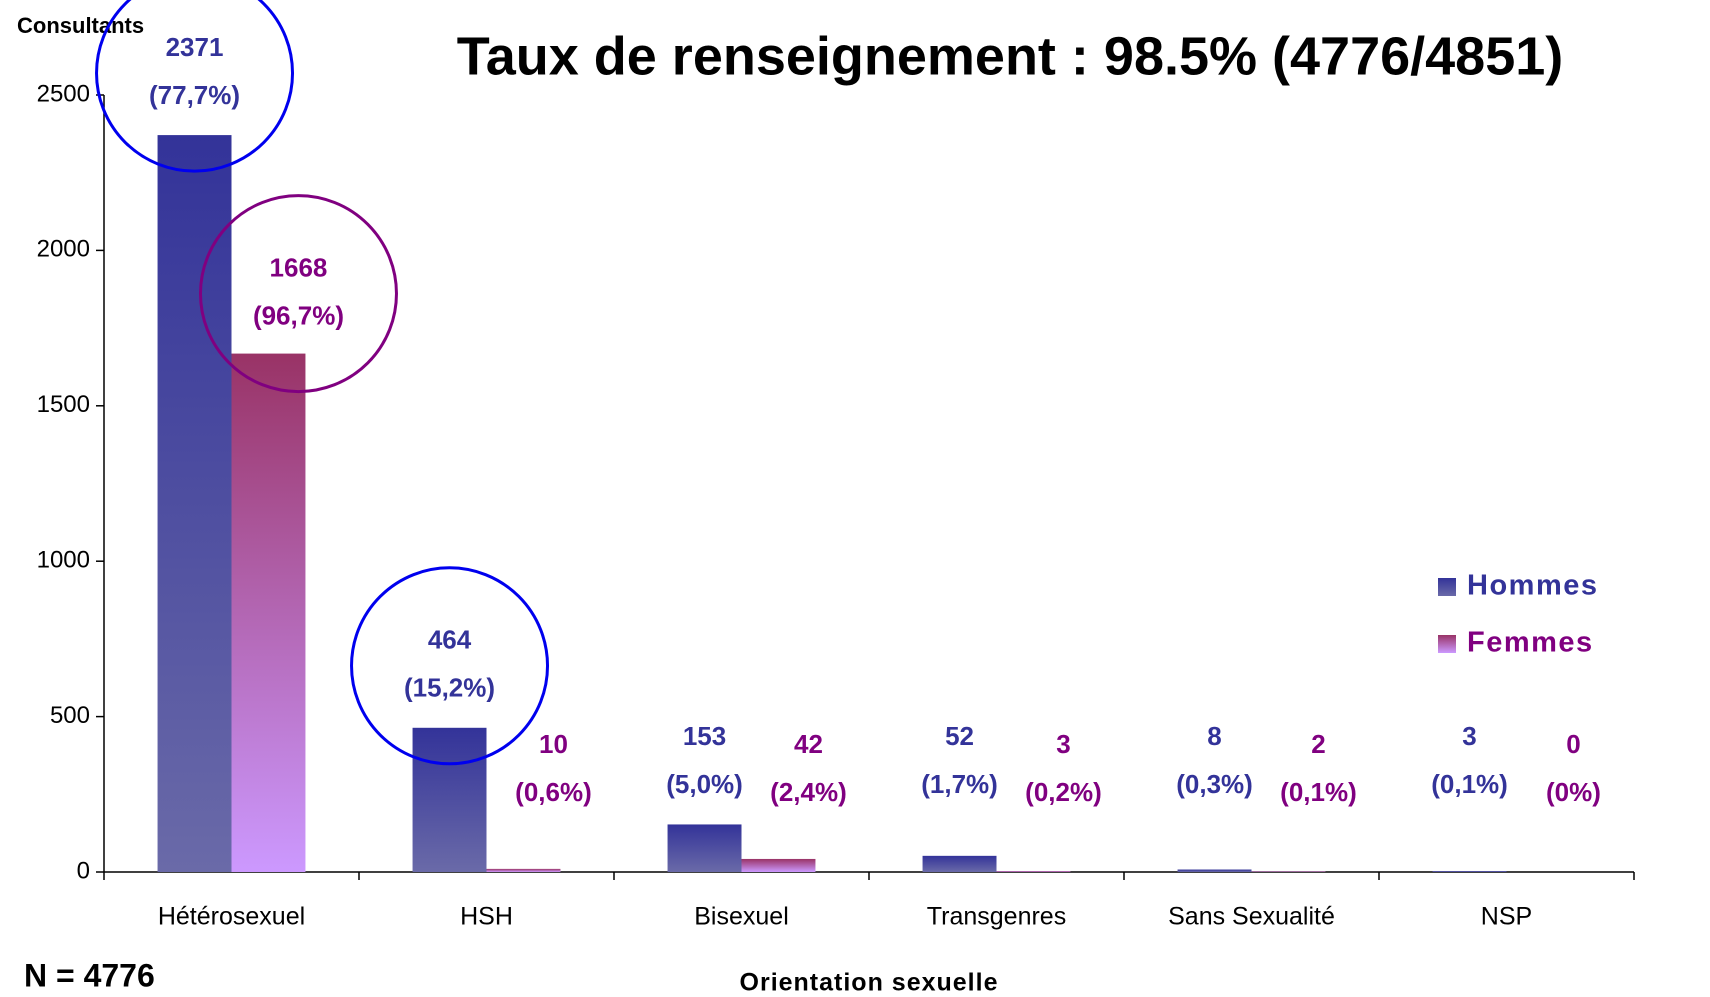 The width and height of the screenshot is (1710, 997). What do you see at coordinates (63, 560) in the screenshot?
I see `y-tick-label: 1000` at bounding box center [63, 560].